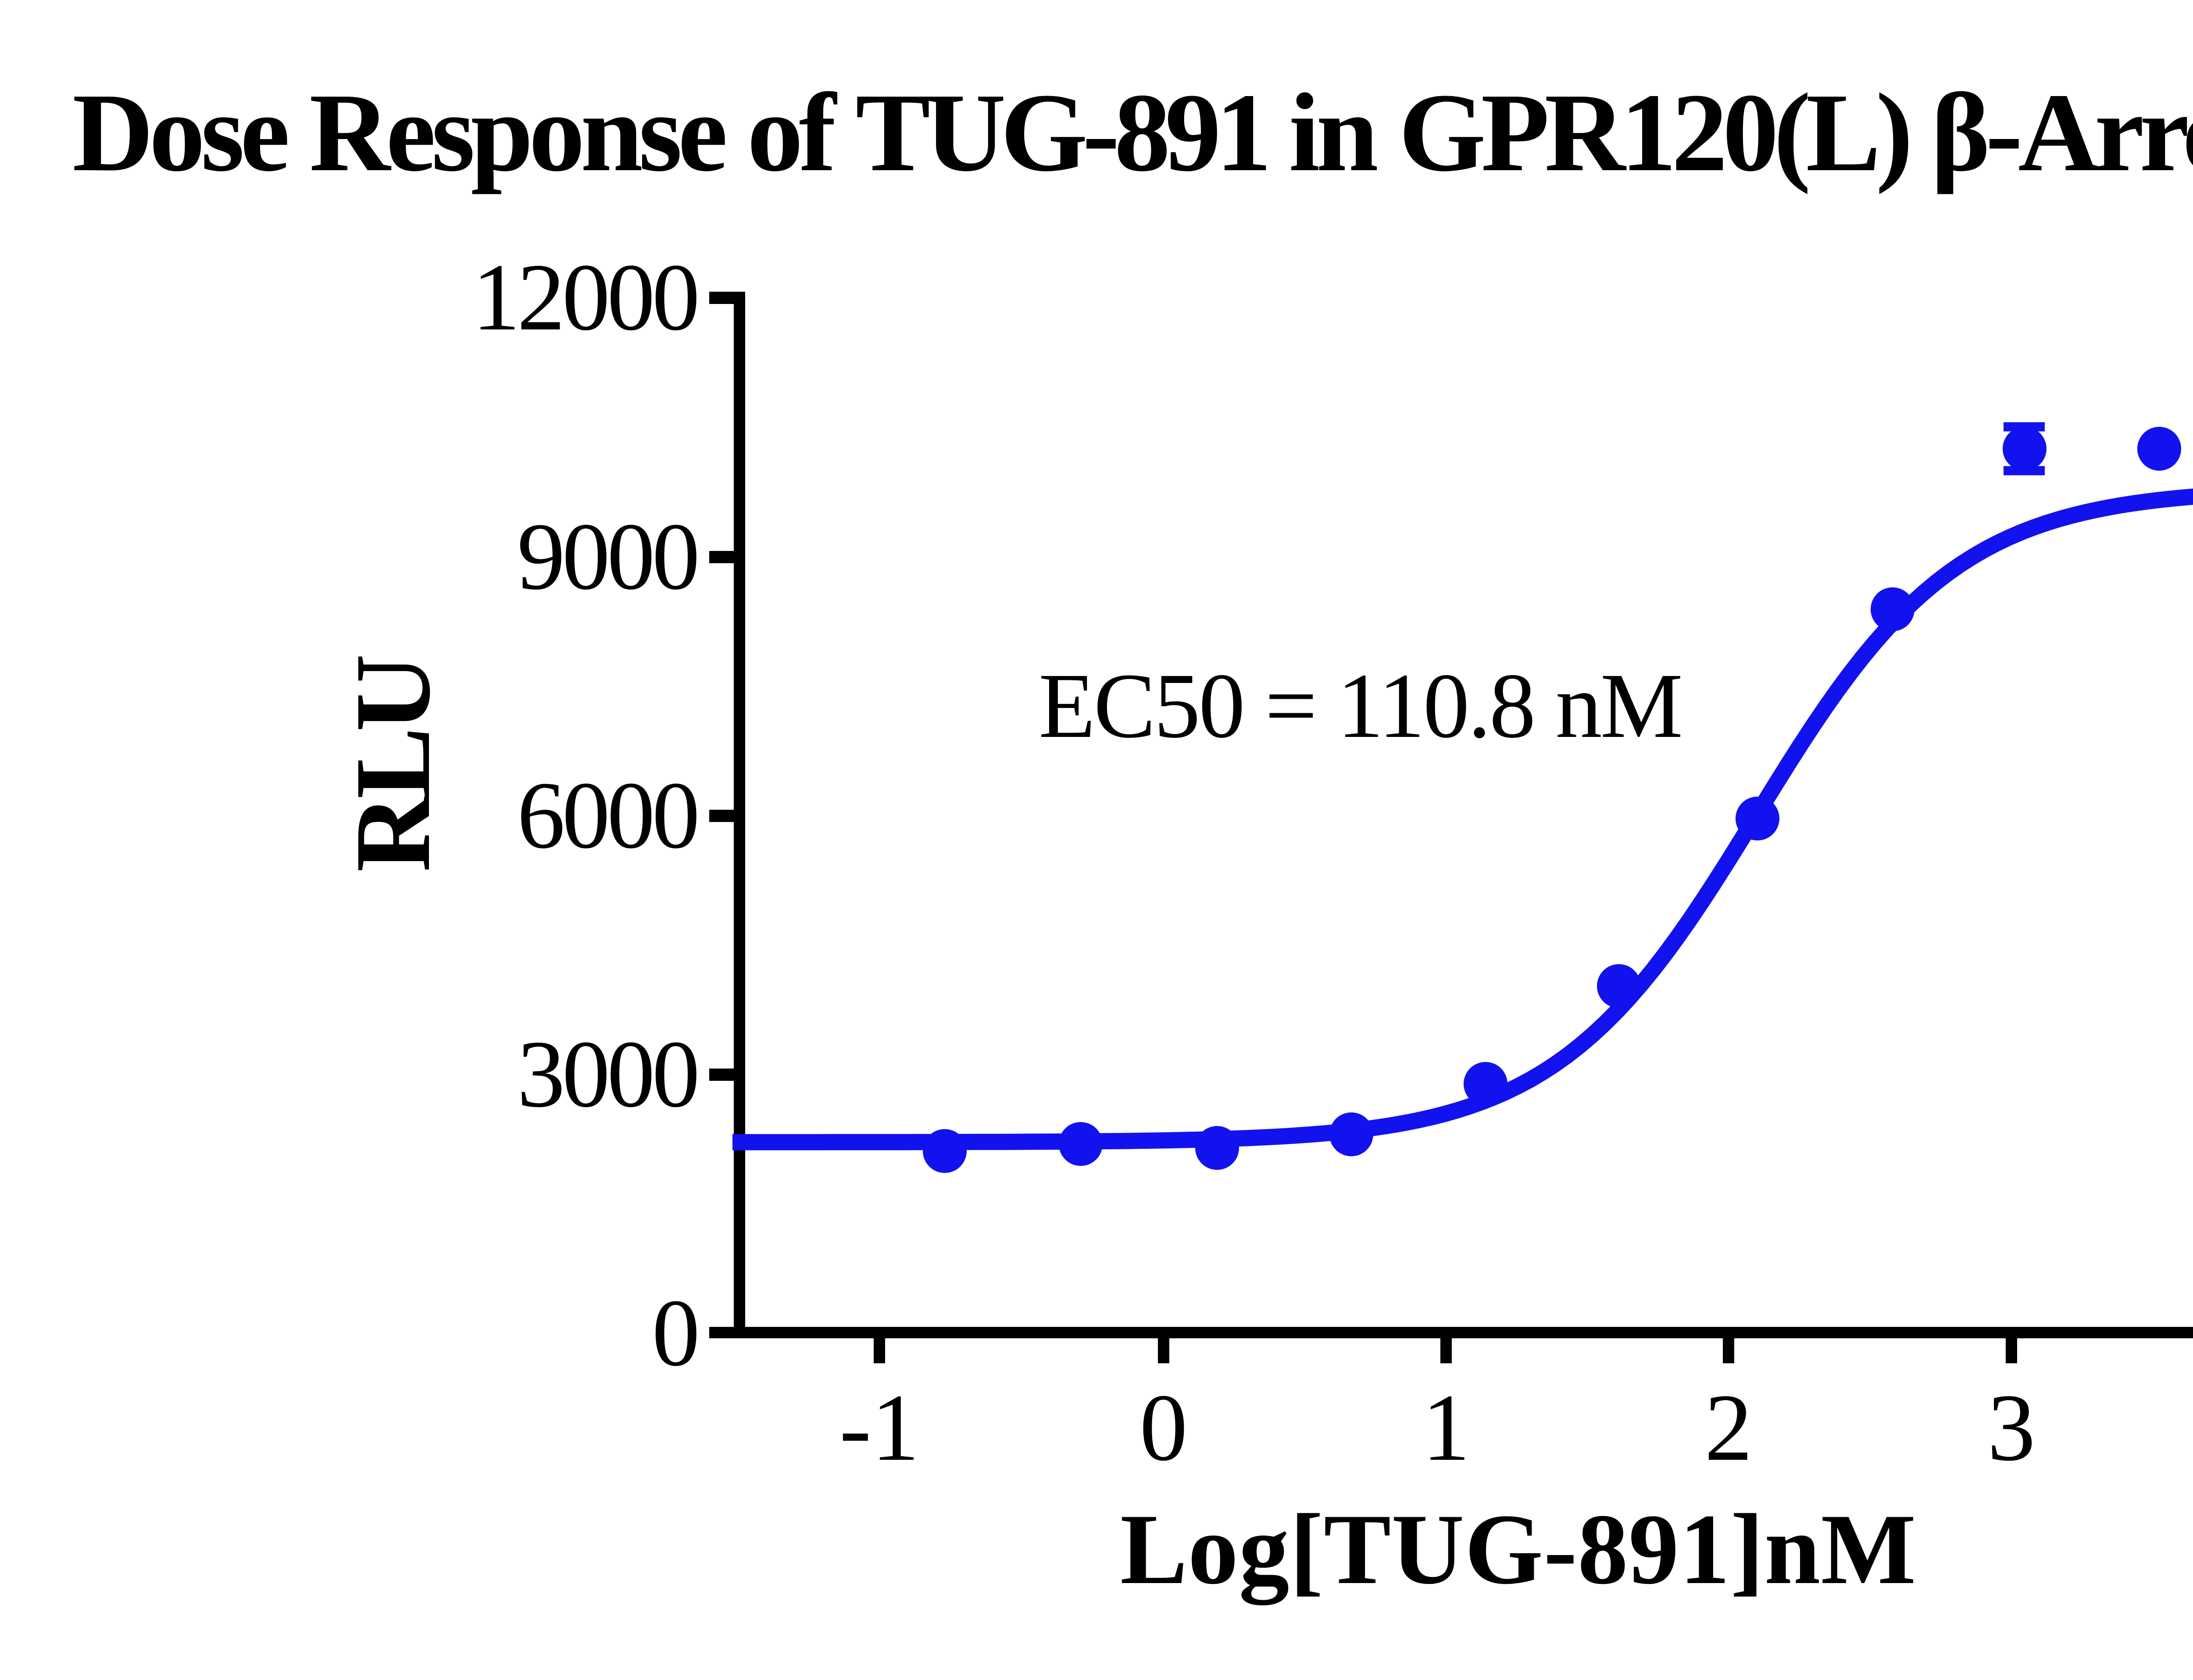  I want to click on svg-text: 2, so click(1728, 1428).